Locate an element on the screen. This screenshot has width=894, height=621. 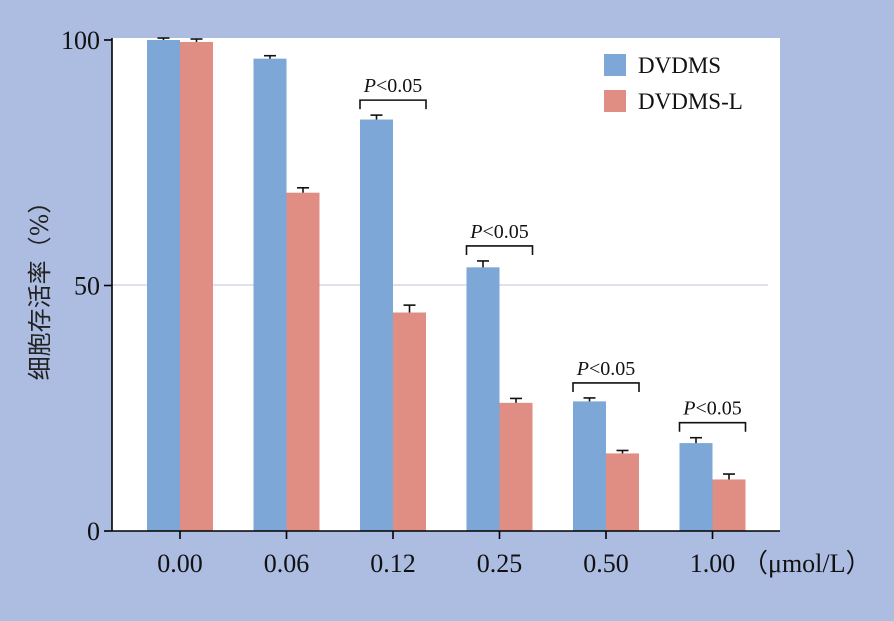
x-tick-label: 0.25 is located at coordinates (500, 563).